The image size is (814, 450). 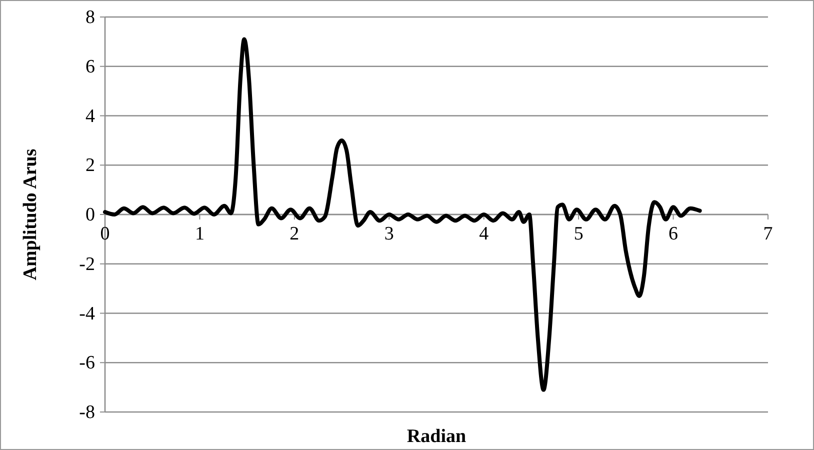 I want to click on y-tick-label: 2, so click(x=90, y=165).